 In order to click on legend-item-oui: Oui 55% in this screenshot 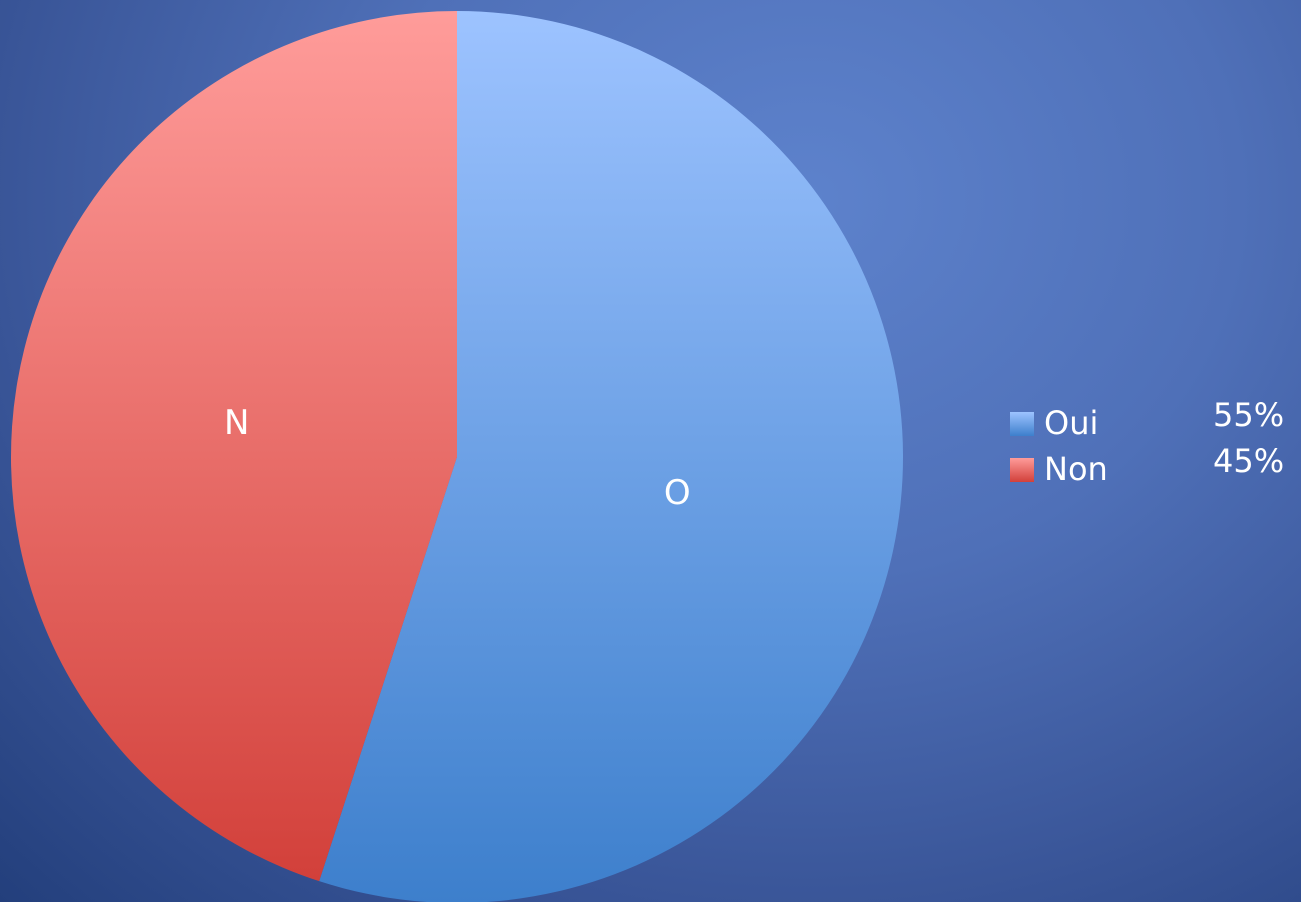, I will do `click(1153, 421)`.